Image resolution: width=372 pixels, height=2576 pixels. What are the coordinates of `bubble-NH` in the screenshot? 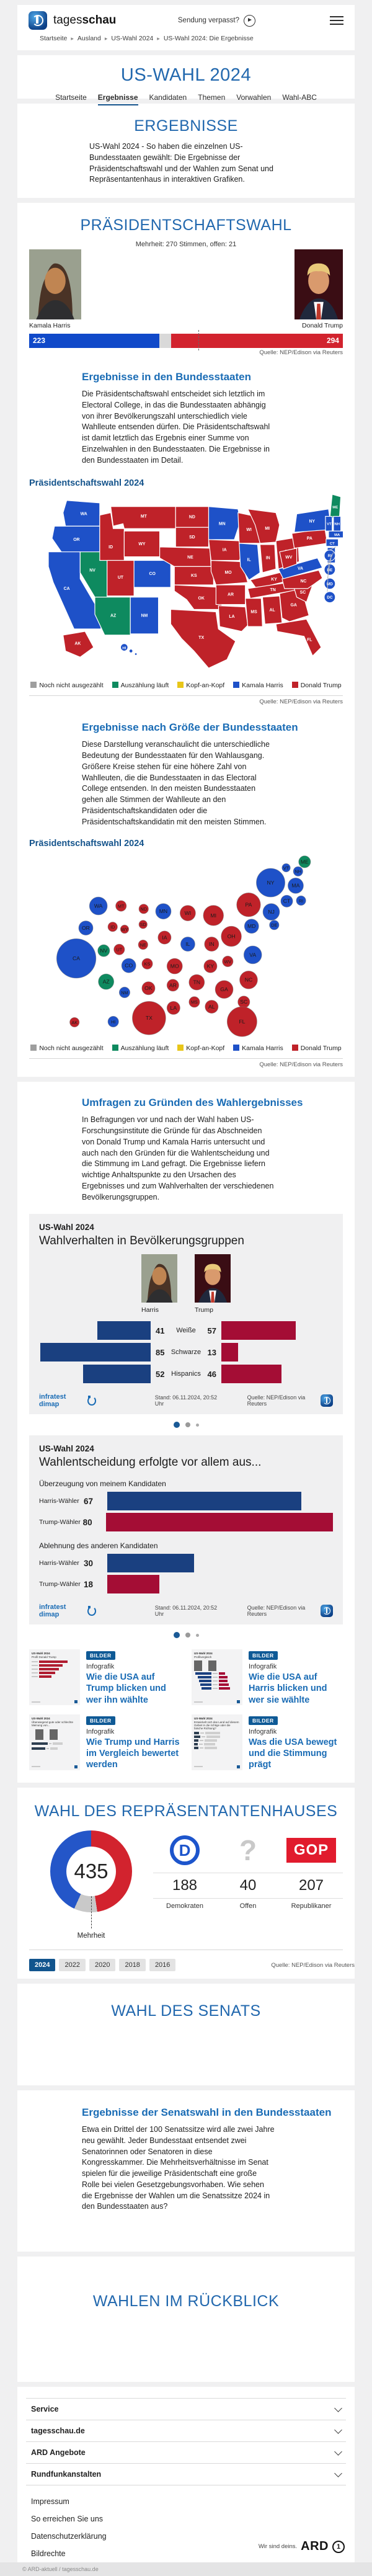 It's located at (298, 871).